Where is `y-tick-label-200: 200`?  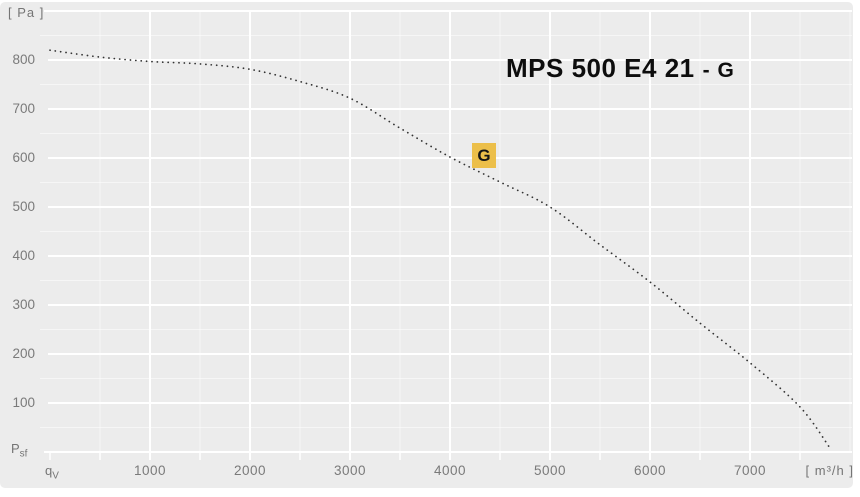
y-tick-label-200: 200 is located at coordinates (23, 353).